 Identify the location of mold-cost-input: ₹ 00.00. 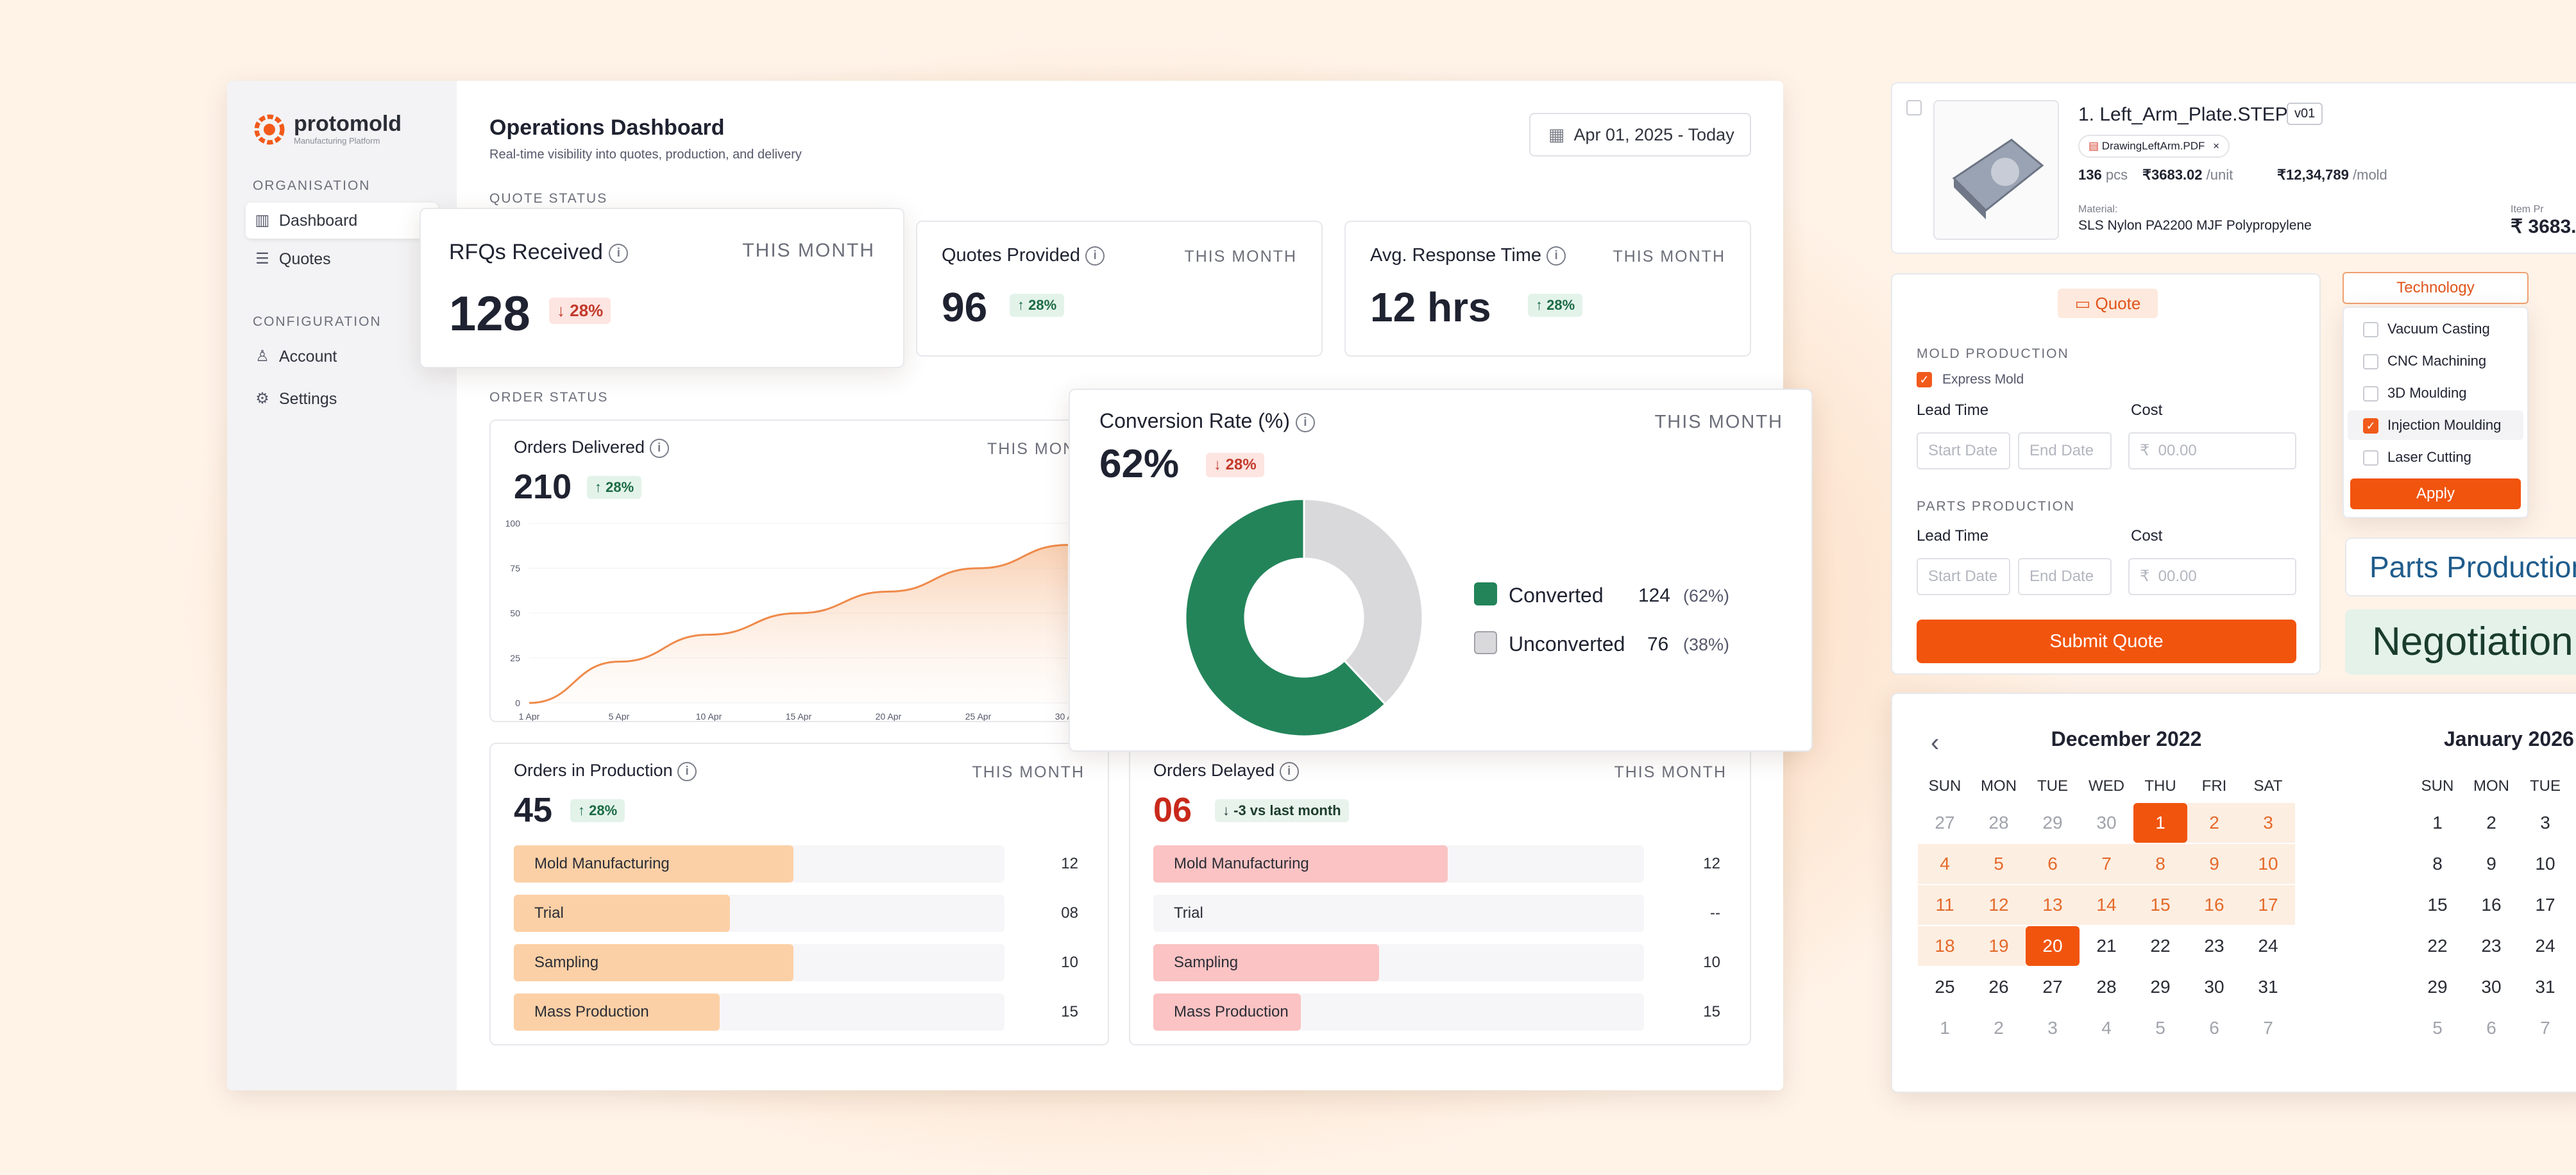
(2212, 450).